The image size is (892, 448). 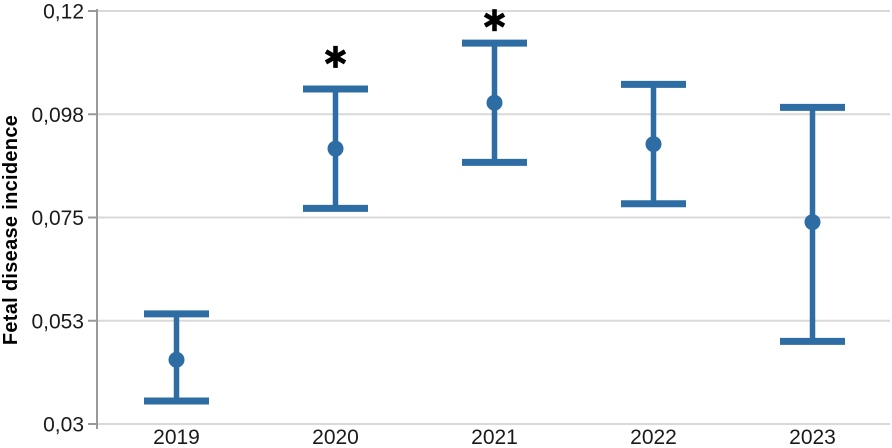 What do you see at coordinates (176, 437) in the screenshot?
I see `x-tick-label: 2019` at bounding box center [176, 437].